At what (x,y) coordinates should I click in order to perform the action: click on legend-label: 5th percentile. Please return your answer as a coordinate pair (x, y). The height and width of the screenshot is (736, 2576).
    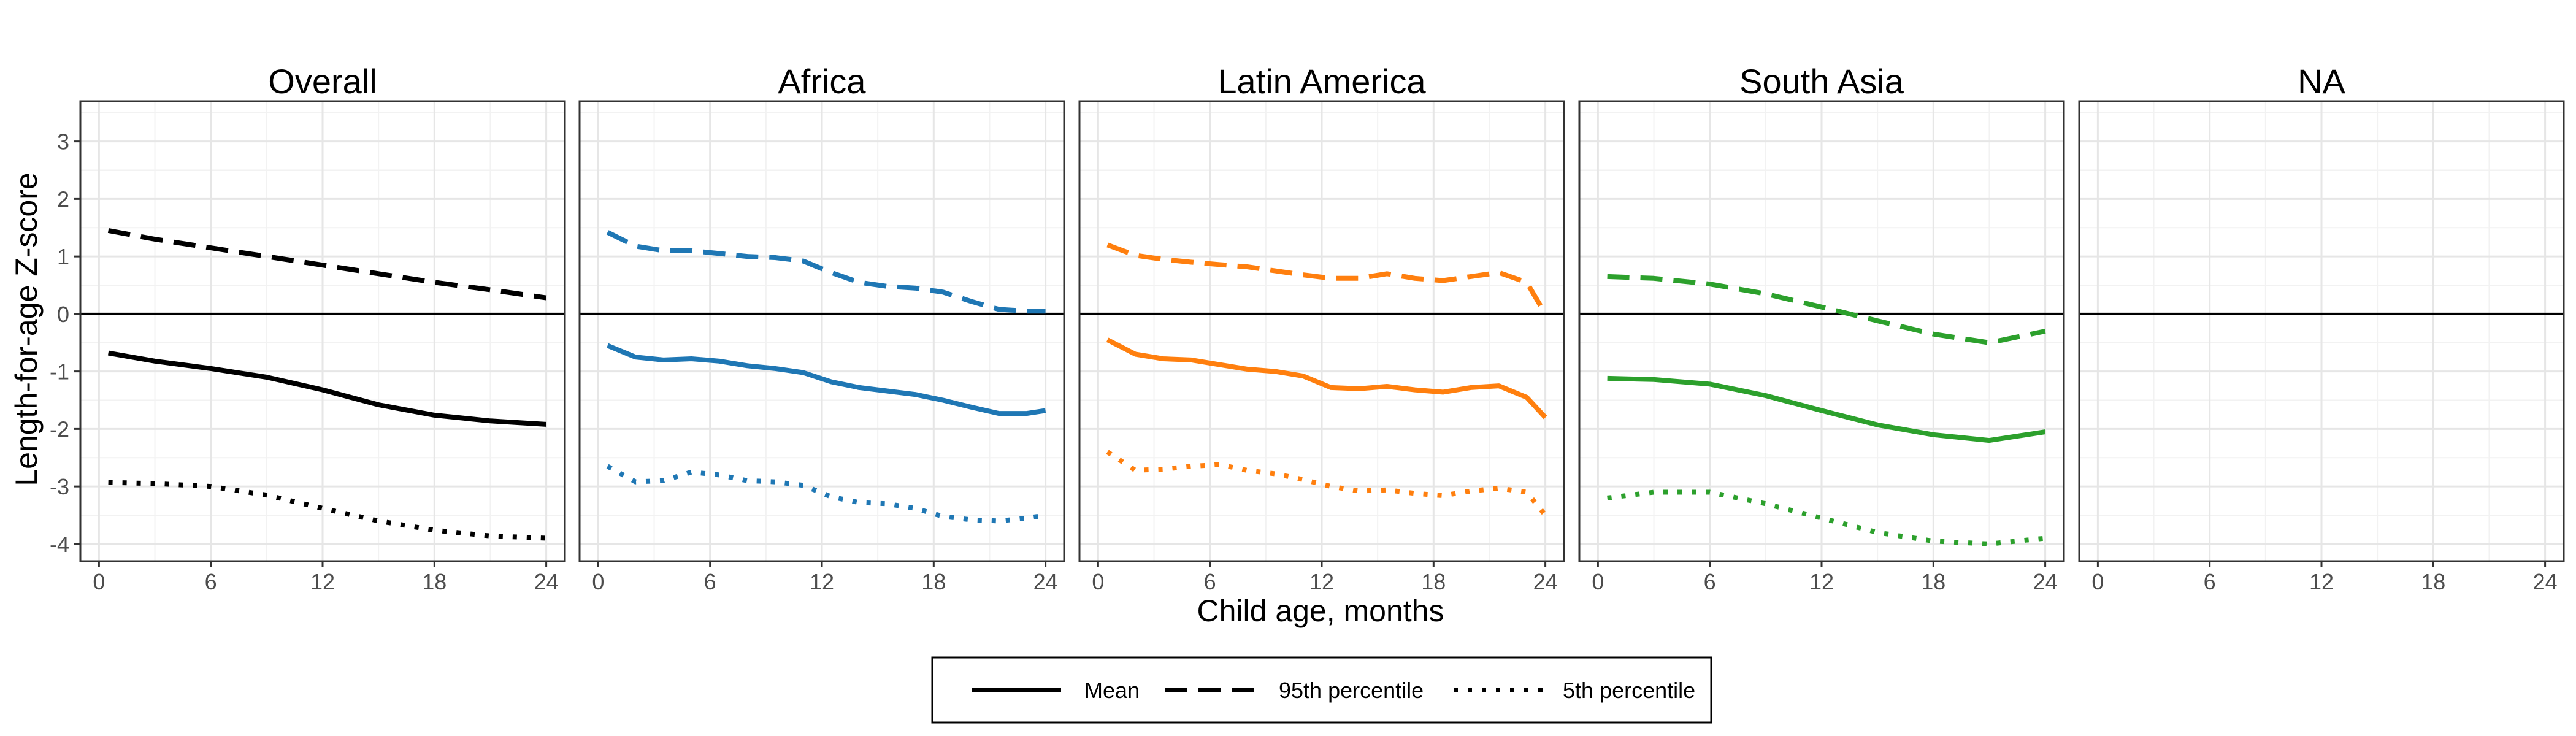
    Looking at the image, I should click on (1629, 690).